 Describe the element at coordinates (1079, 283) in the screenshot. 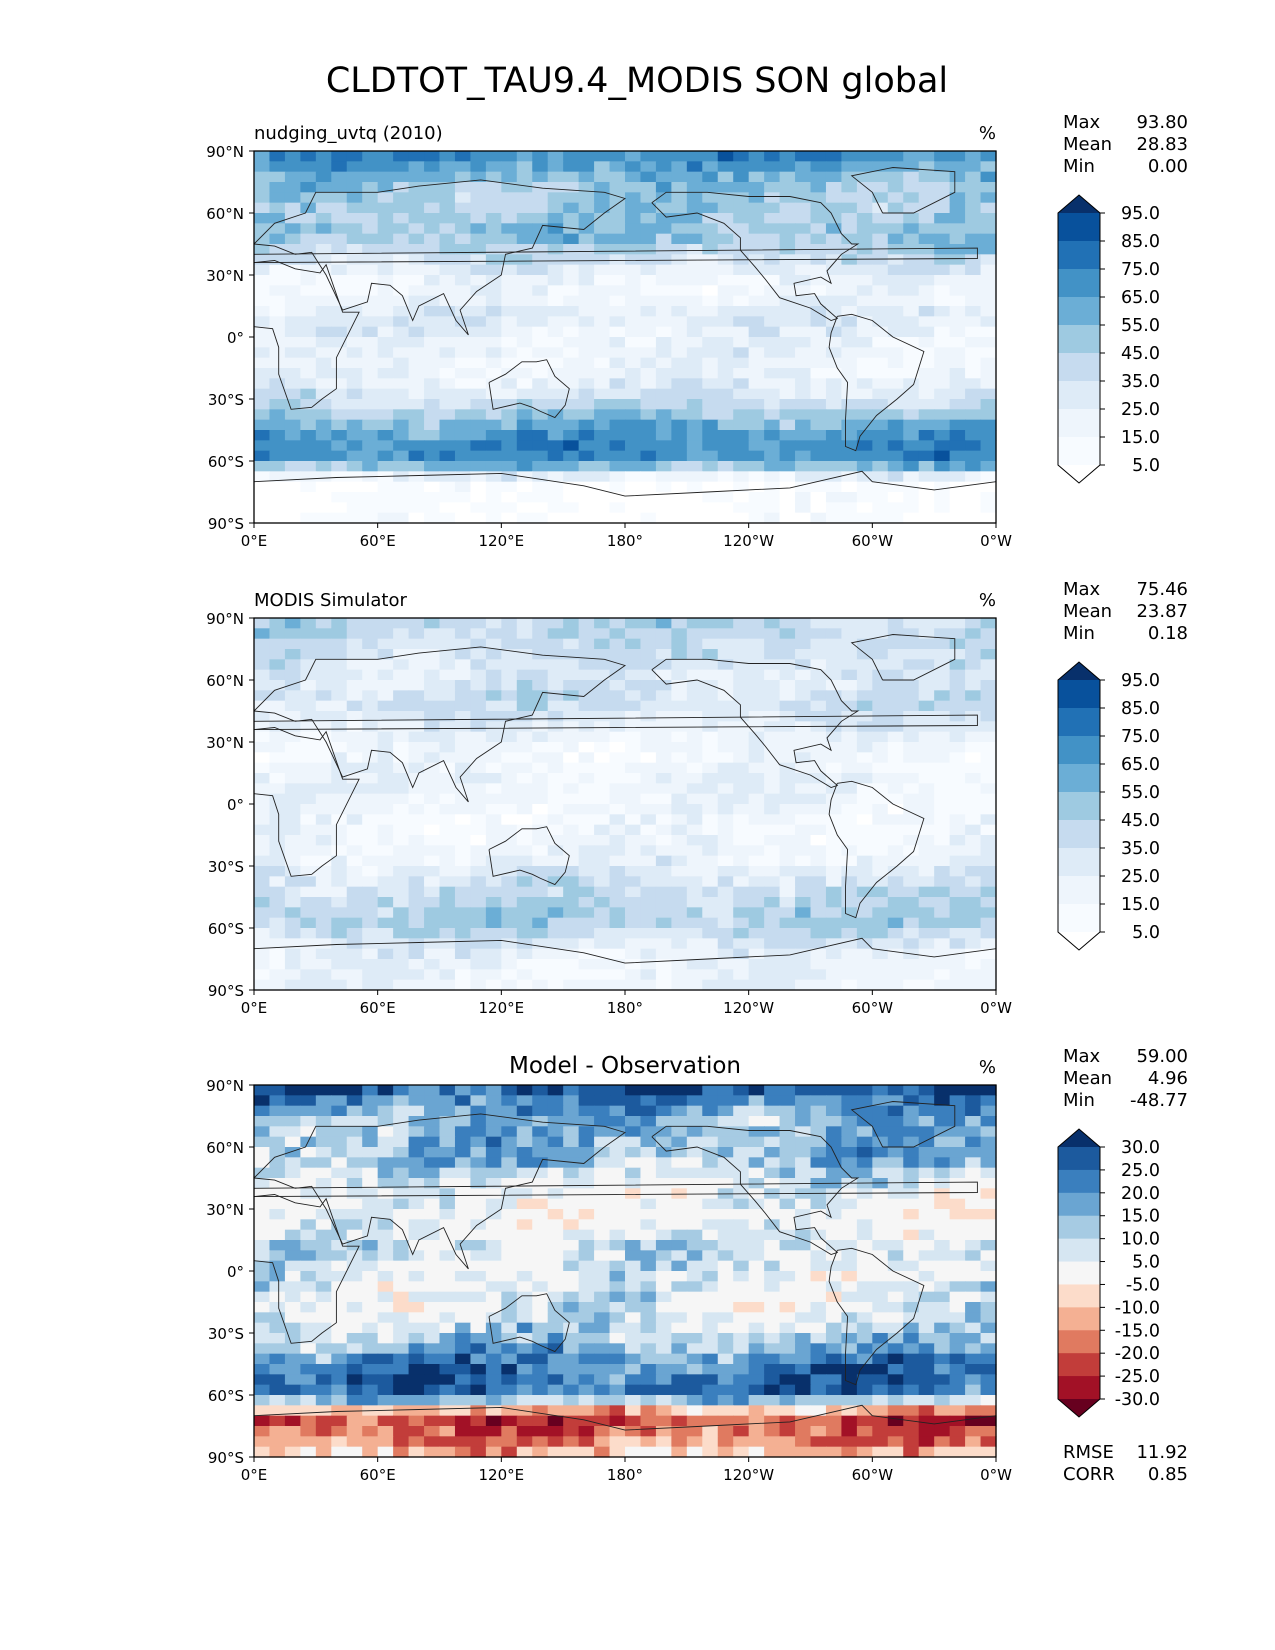

I see `colorbar-segment` at that location.